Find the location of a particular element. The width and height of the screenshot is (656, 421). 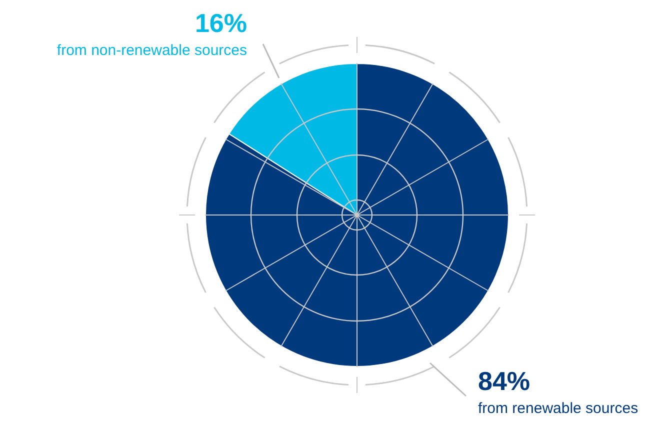

slice-label: from non-renewable sources is located at coordinates (151, 50).